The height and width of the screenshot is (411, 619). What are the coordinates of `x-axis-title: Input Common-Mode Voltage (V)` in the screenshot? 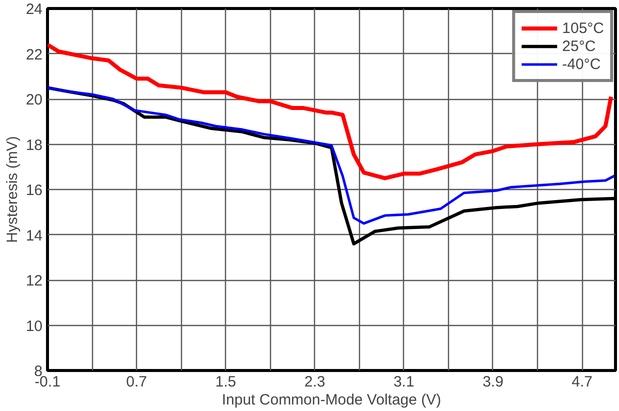 It's located at (332, 400).